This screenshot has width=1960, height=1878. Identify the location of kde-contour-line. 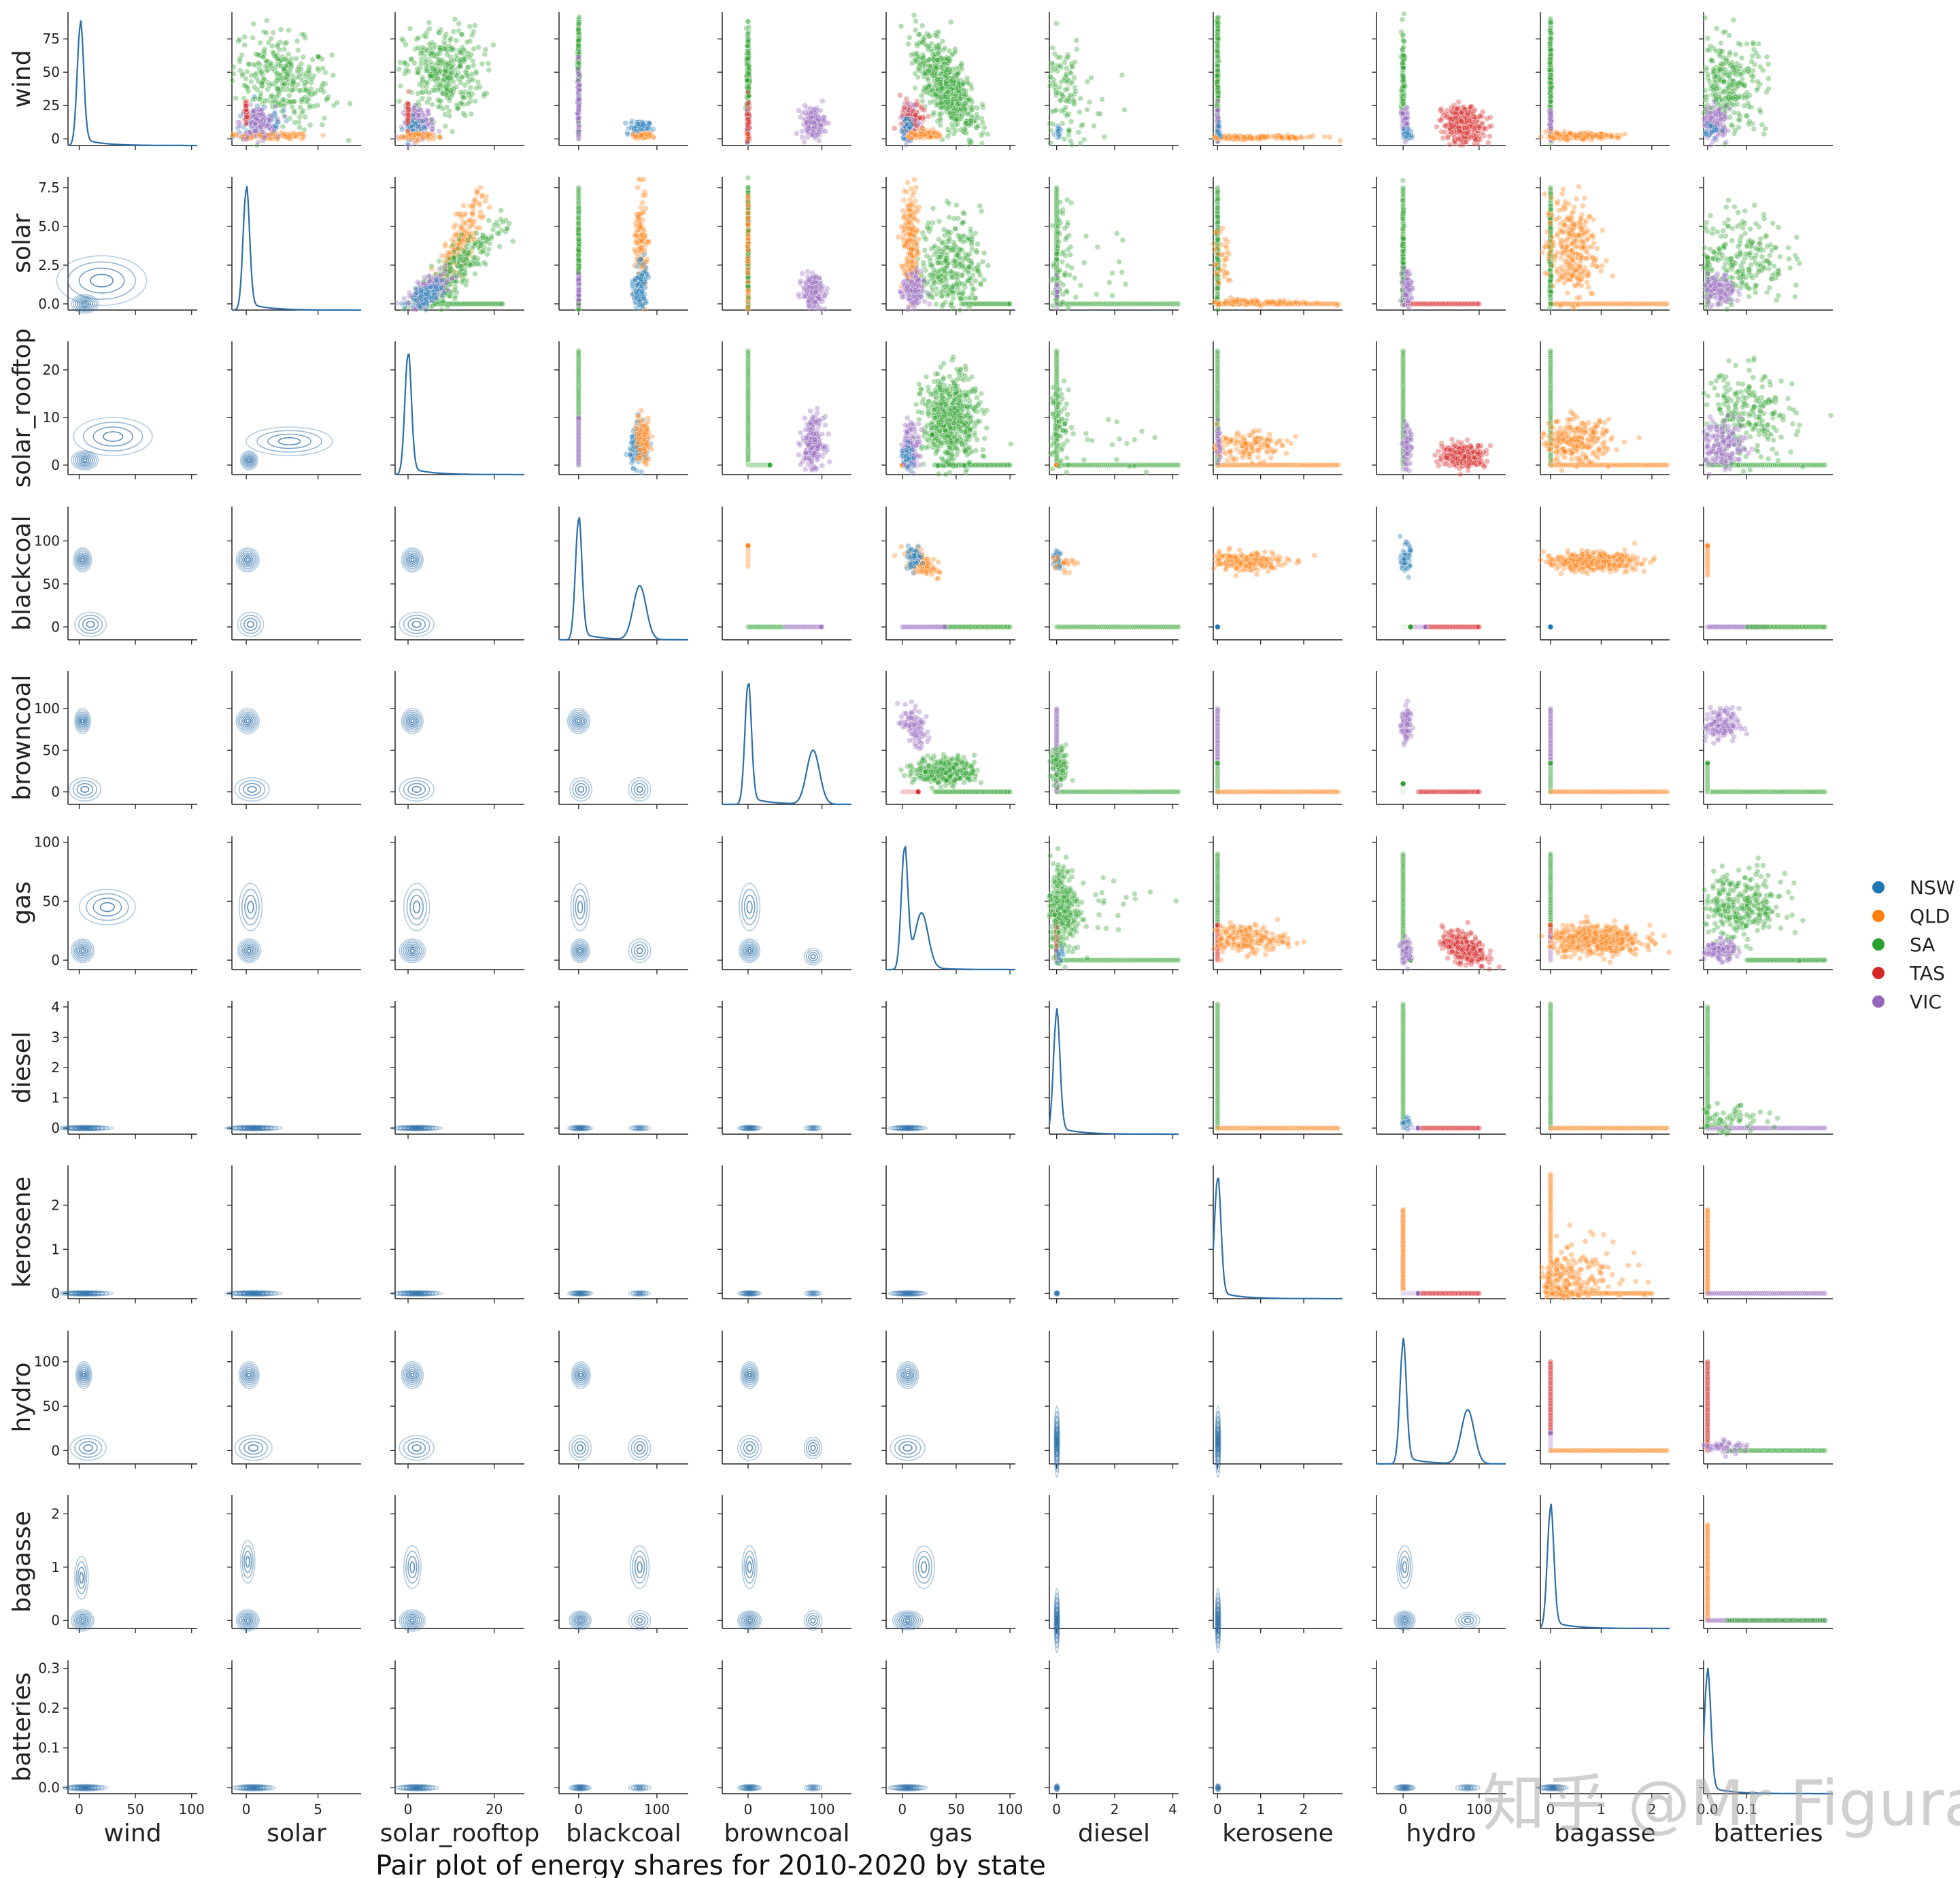
(102, 280).